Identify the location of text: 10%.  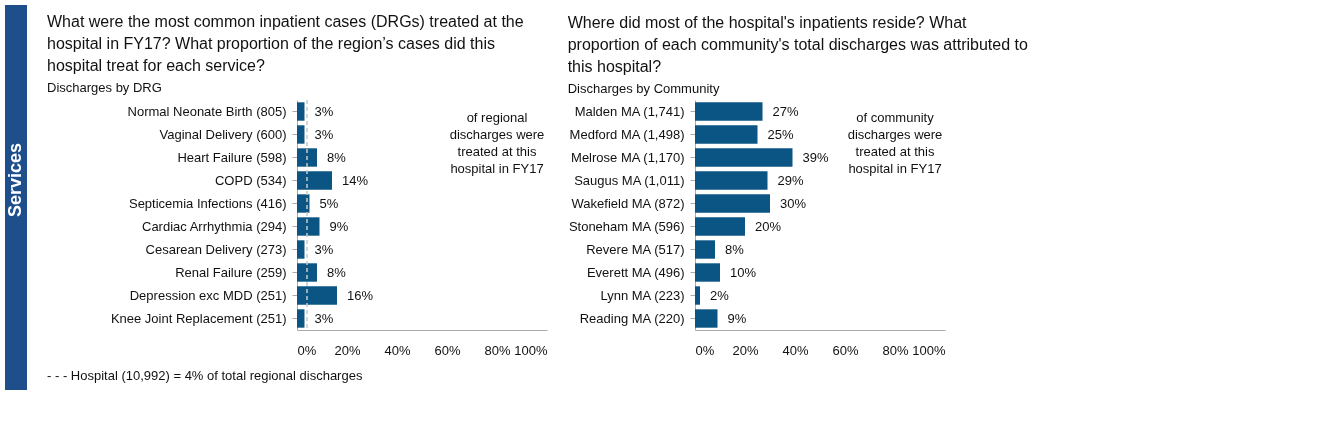
(743, 272).